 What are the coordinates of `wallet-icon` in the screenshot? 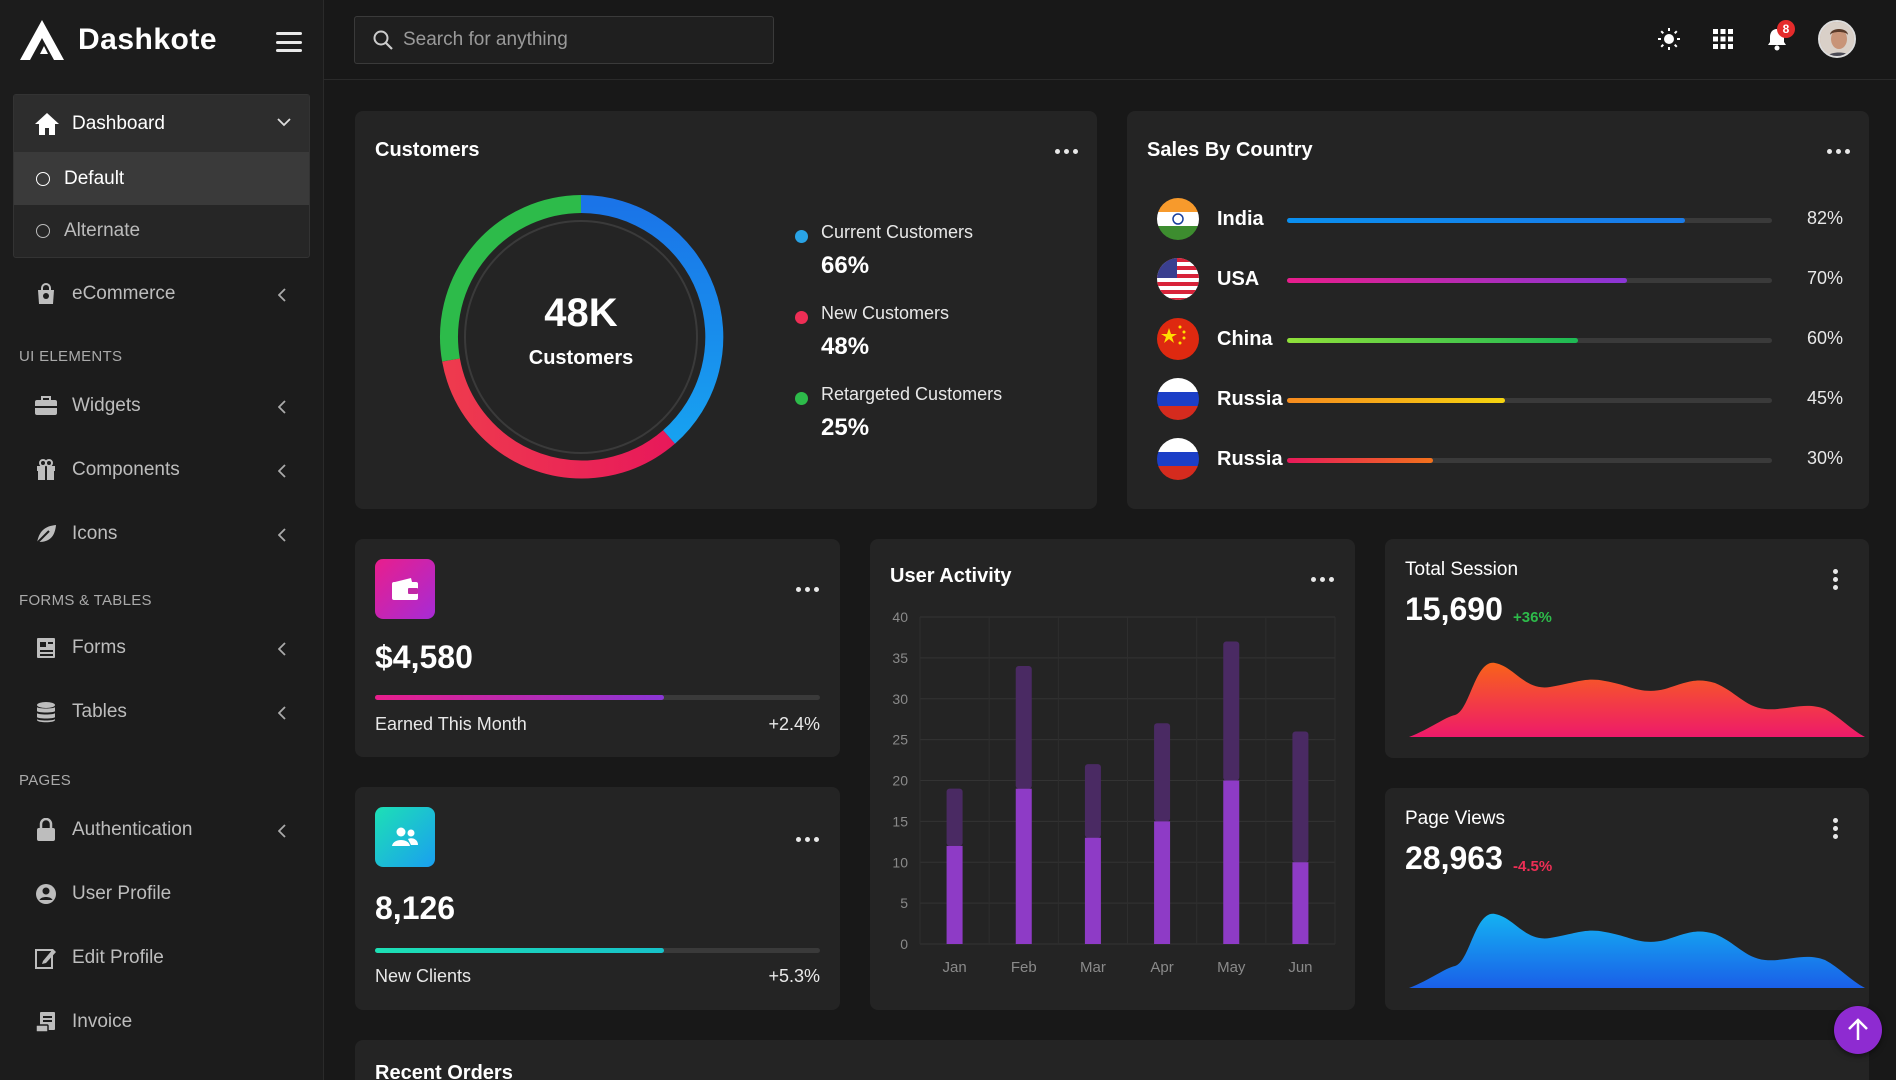 It's located at (405, 589).